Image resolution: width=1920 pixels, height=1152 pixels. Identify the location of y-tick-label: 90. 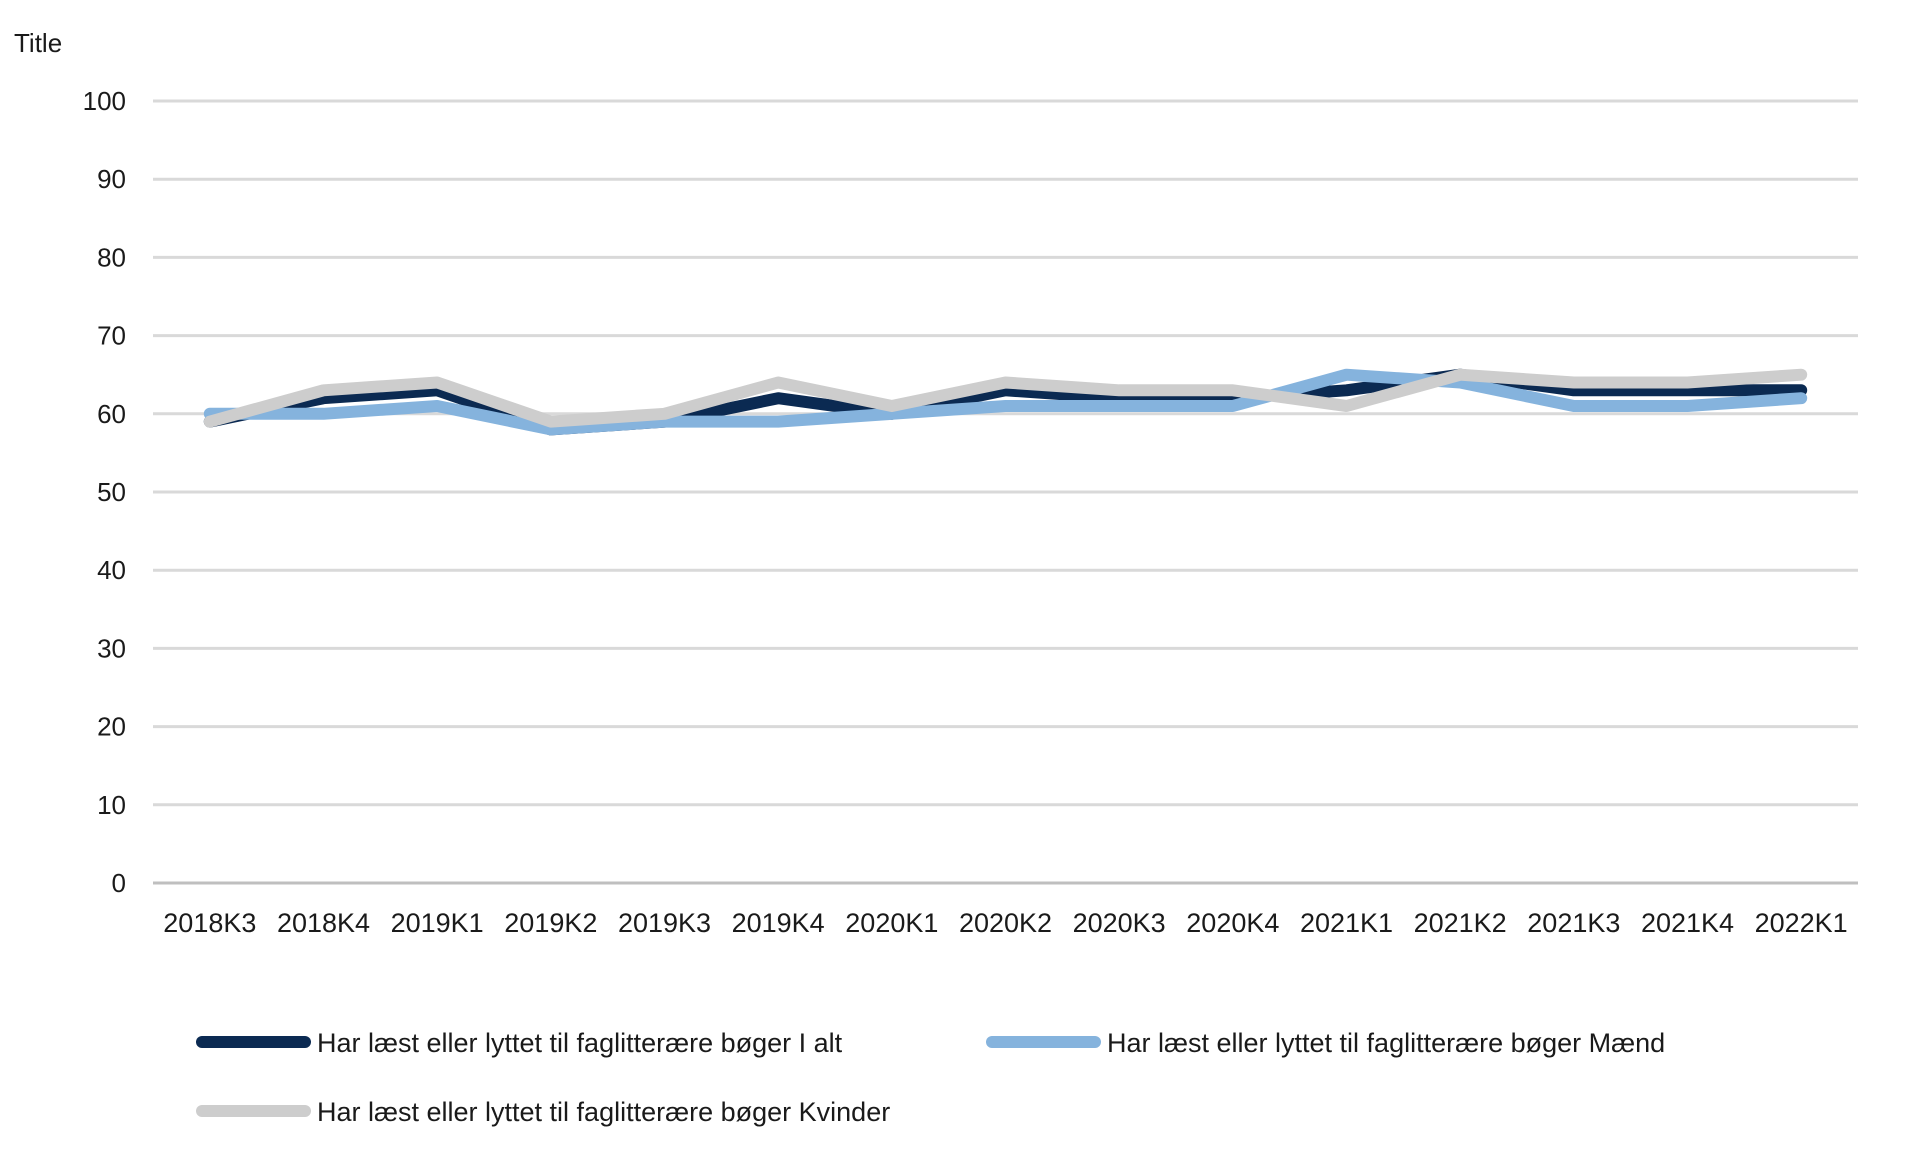
(111, 179).